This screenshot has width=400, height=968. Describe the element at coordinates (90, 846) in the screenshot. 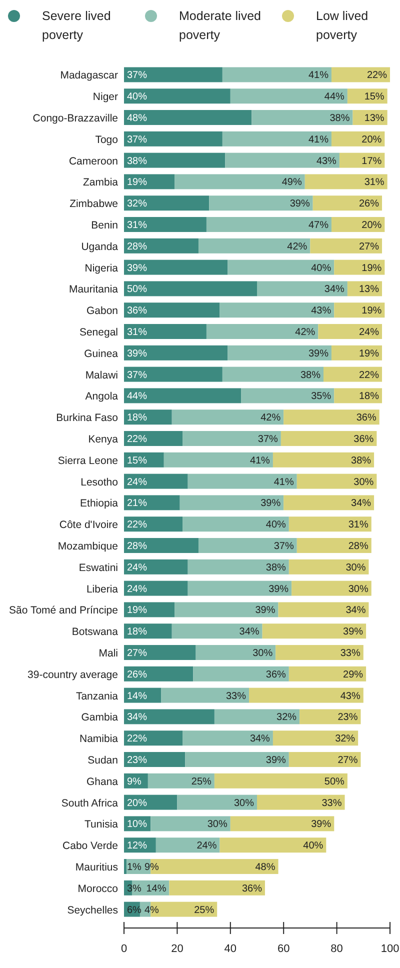

I see `y-tick-label: Cabo Verde` at that location.